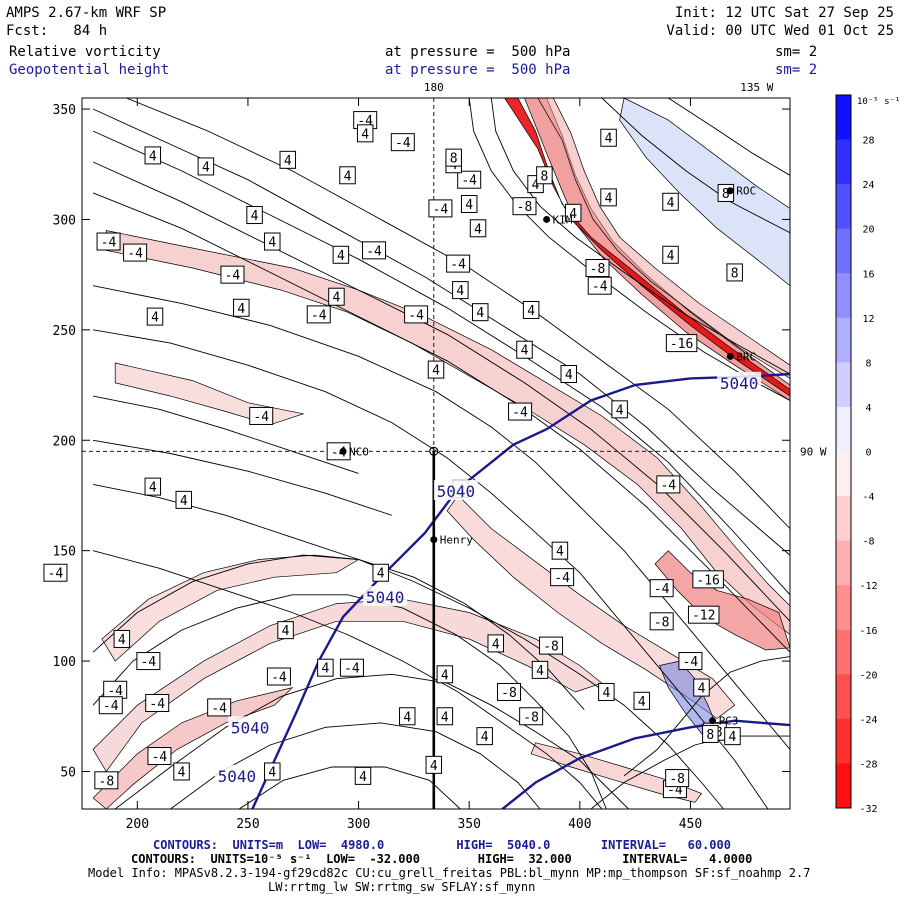  Describe the element at coordinates (780, 31) in the screenshot. I see `valid-time: Valid: 00 UTC Wed 01 Oct 25` at that location.